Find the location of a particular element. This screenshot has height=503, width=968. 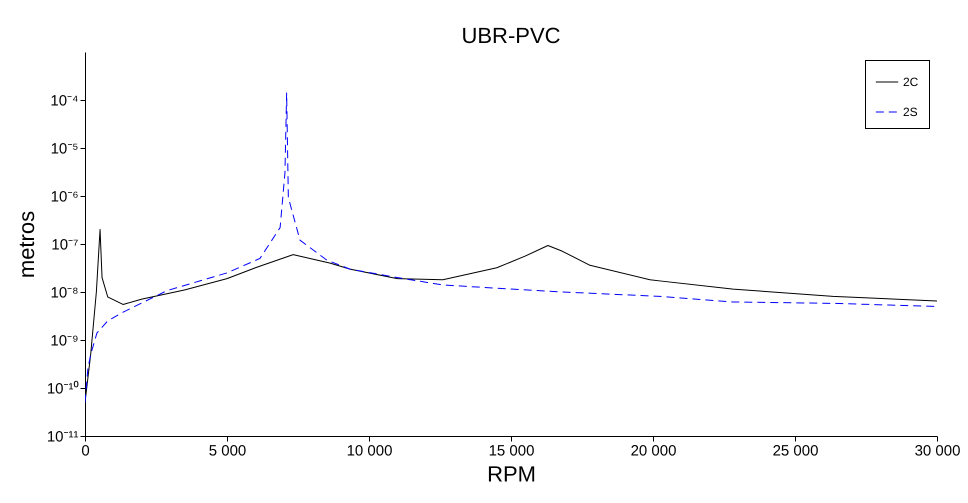

x-tick-label: 30 000 is located at coordinates (937, 451).